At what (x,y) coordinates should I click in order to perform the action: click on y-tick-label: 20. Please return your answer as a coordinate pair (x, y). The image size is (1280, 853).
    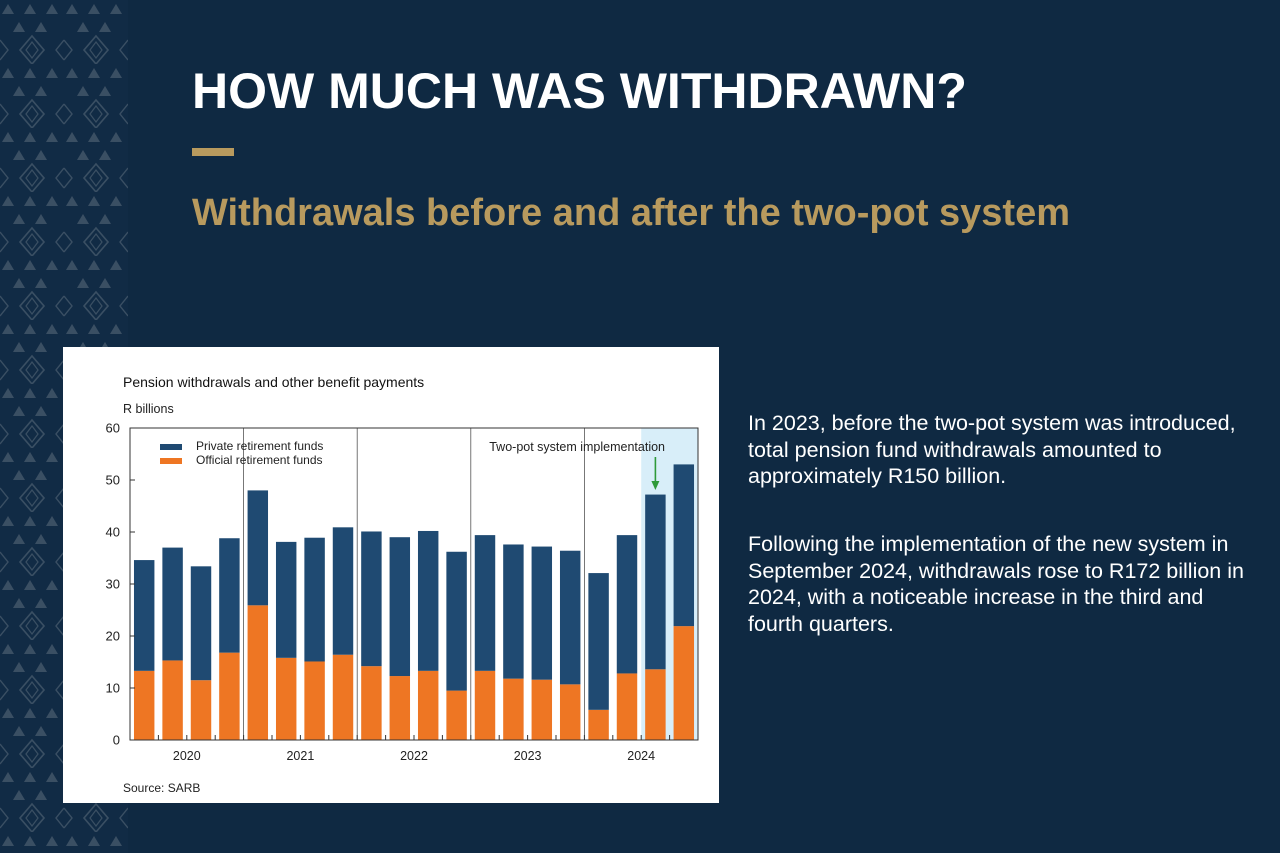
    Looking at the image, I should click on (113, 636).